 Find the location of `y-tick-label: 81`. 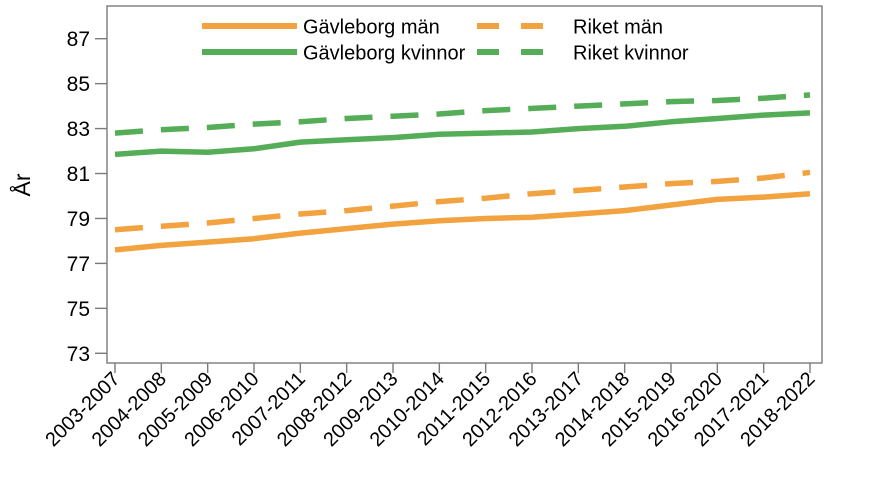

y-tick-label: 81 is located at coordinates (78, 174).